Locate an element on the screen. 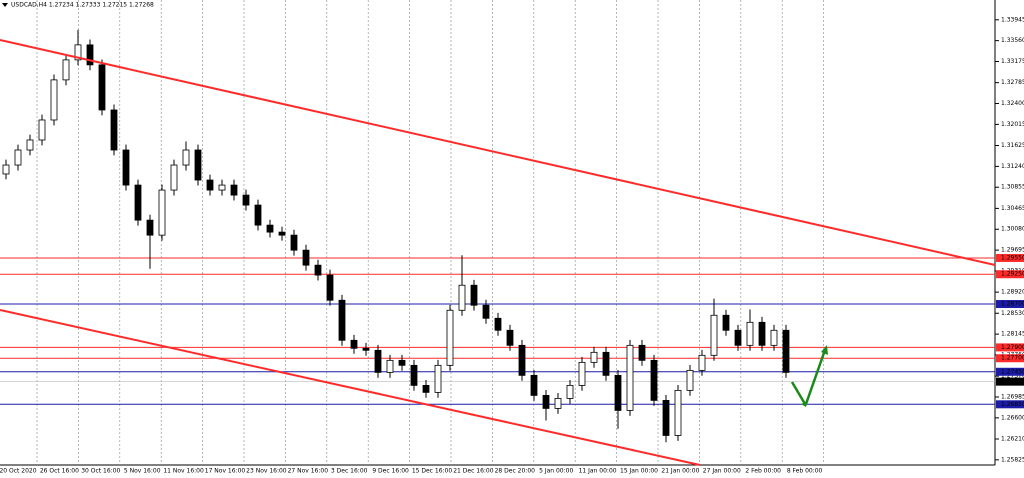 The width and height of the screenshot is (1024, 478). price-label: 1.27268 is located at coordinates (1012, 381).